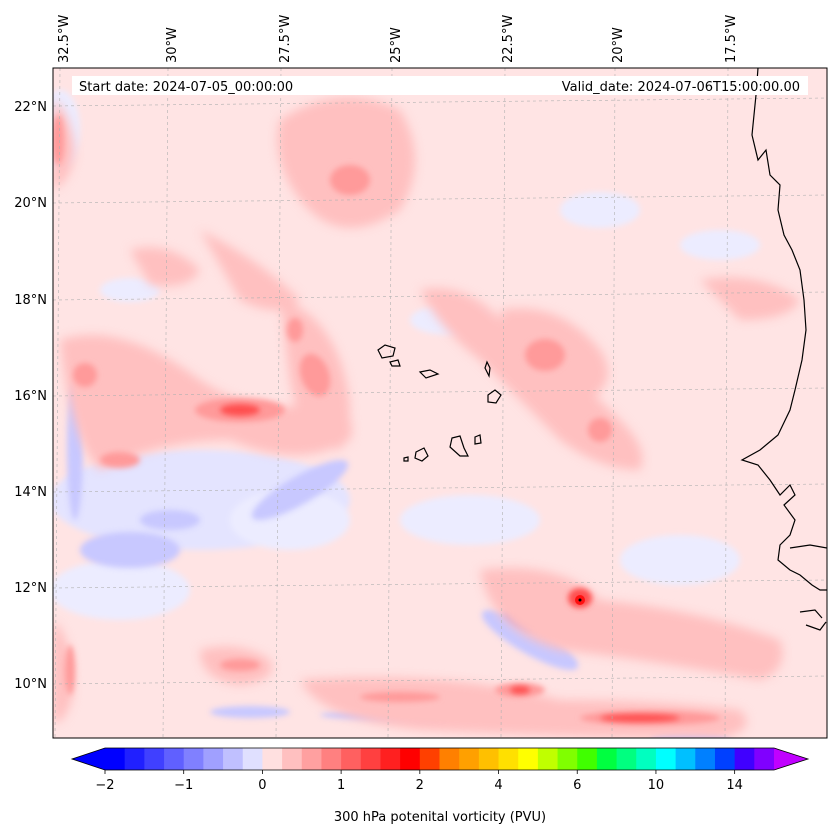  Describe the element at coordinates (186, 87) in the screenshot. I see `start-date-label: Start date: 2024-07-05_00:00:00` at that location.